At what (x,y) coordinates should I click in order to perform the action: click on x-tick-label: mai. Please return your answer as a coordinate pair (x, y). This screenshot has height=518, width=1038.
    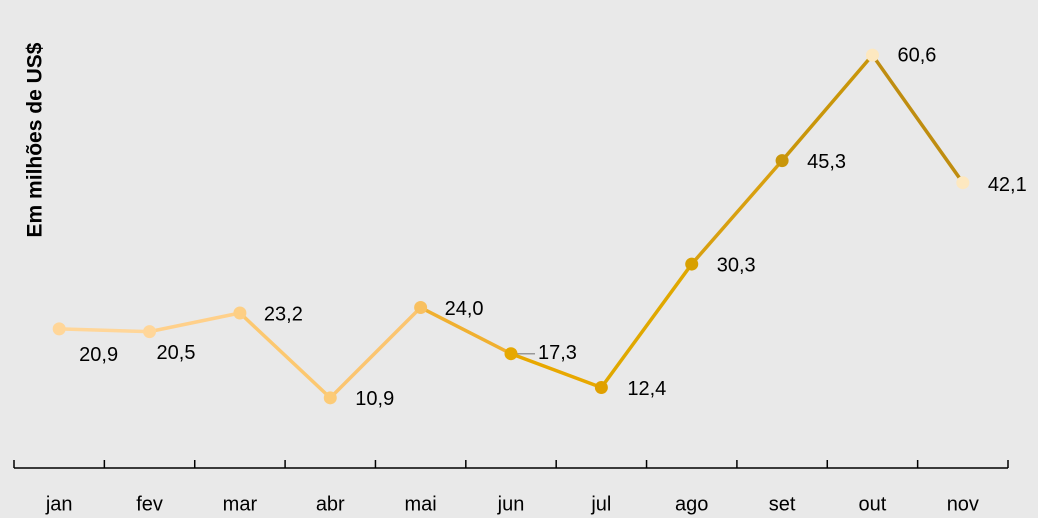
    Looking at the image, I should click on (421, 504).